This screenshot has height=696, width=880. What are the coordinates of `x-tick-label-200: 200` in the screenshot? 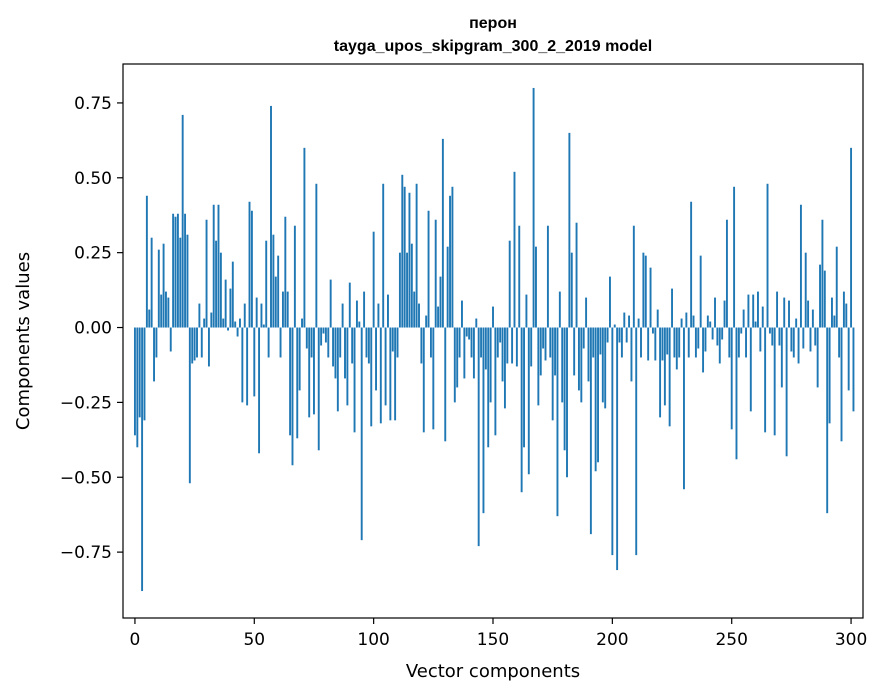 It's located at (612, 640).